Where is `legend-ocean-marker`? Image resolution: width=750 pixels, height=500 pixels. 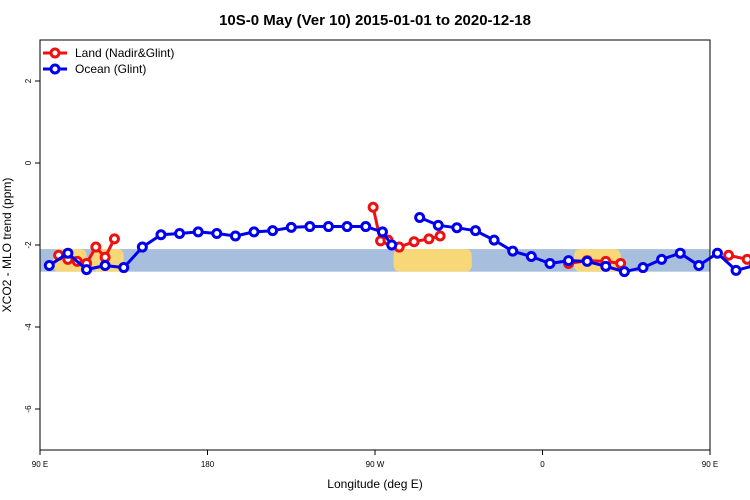 legend-ocean-marker is located at coordinates (55, 69).